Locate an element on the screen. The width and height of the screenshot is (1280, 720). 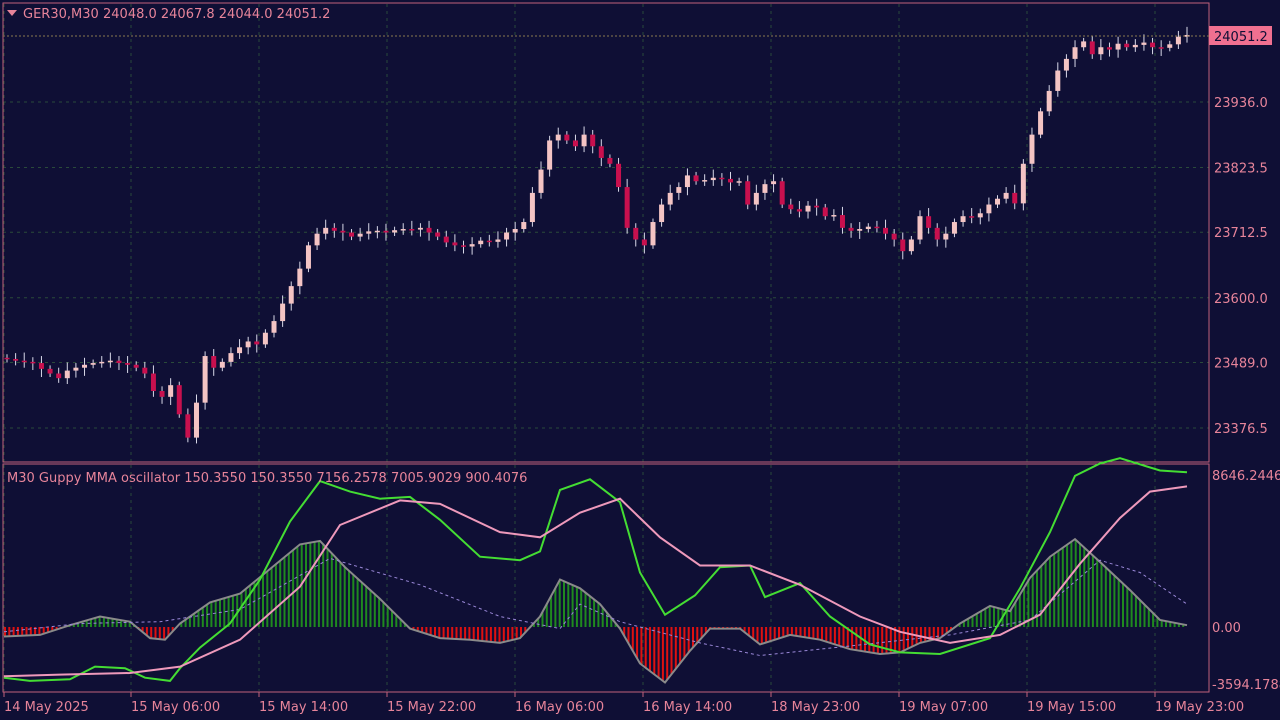
symbol-label: GER30,M30 is located at coordinates (61, 14).